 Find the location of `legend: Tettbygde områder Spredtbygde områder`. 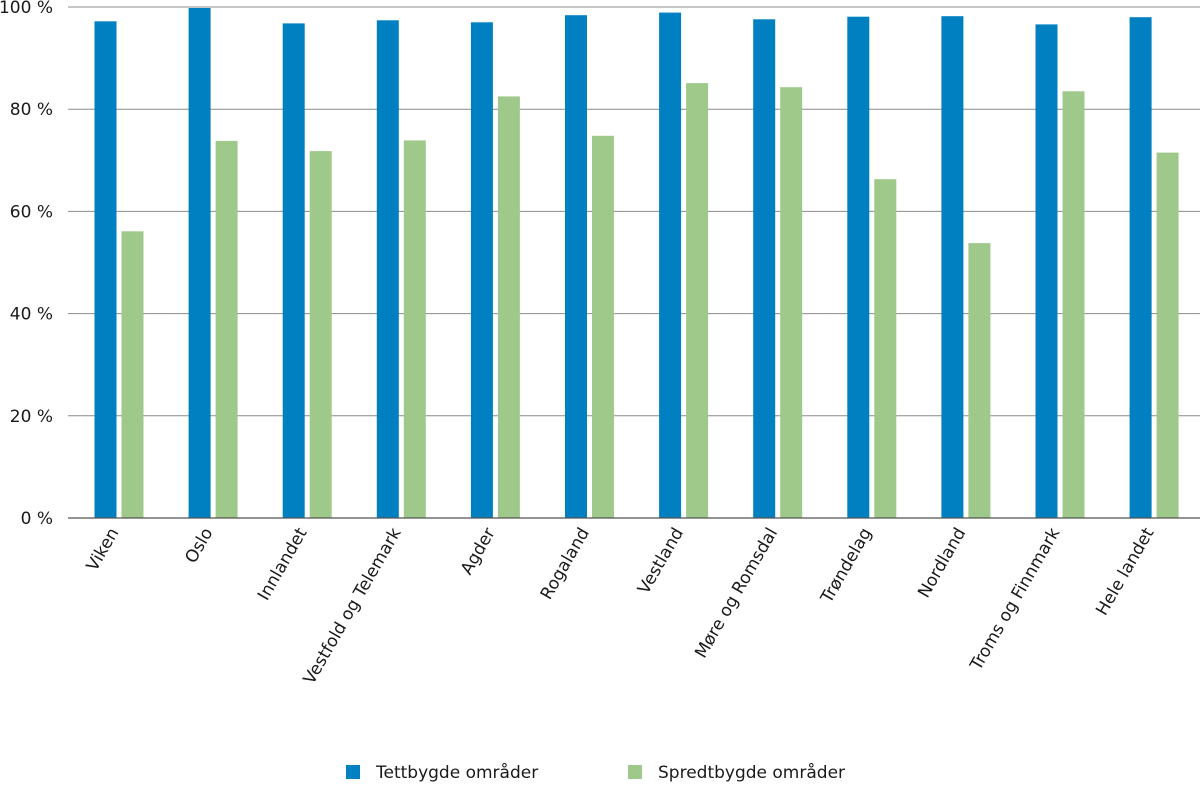

legend: Tettbygde områder Spredtbygde områder is located at coordinates (595, 772).